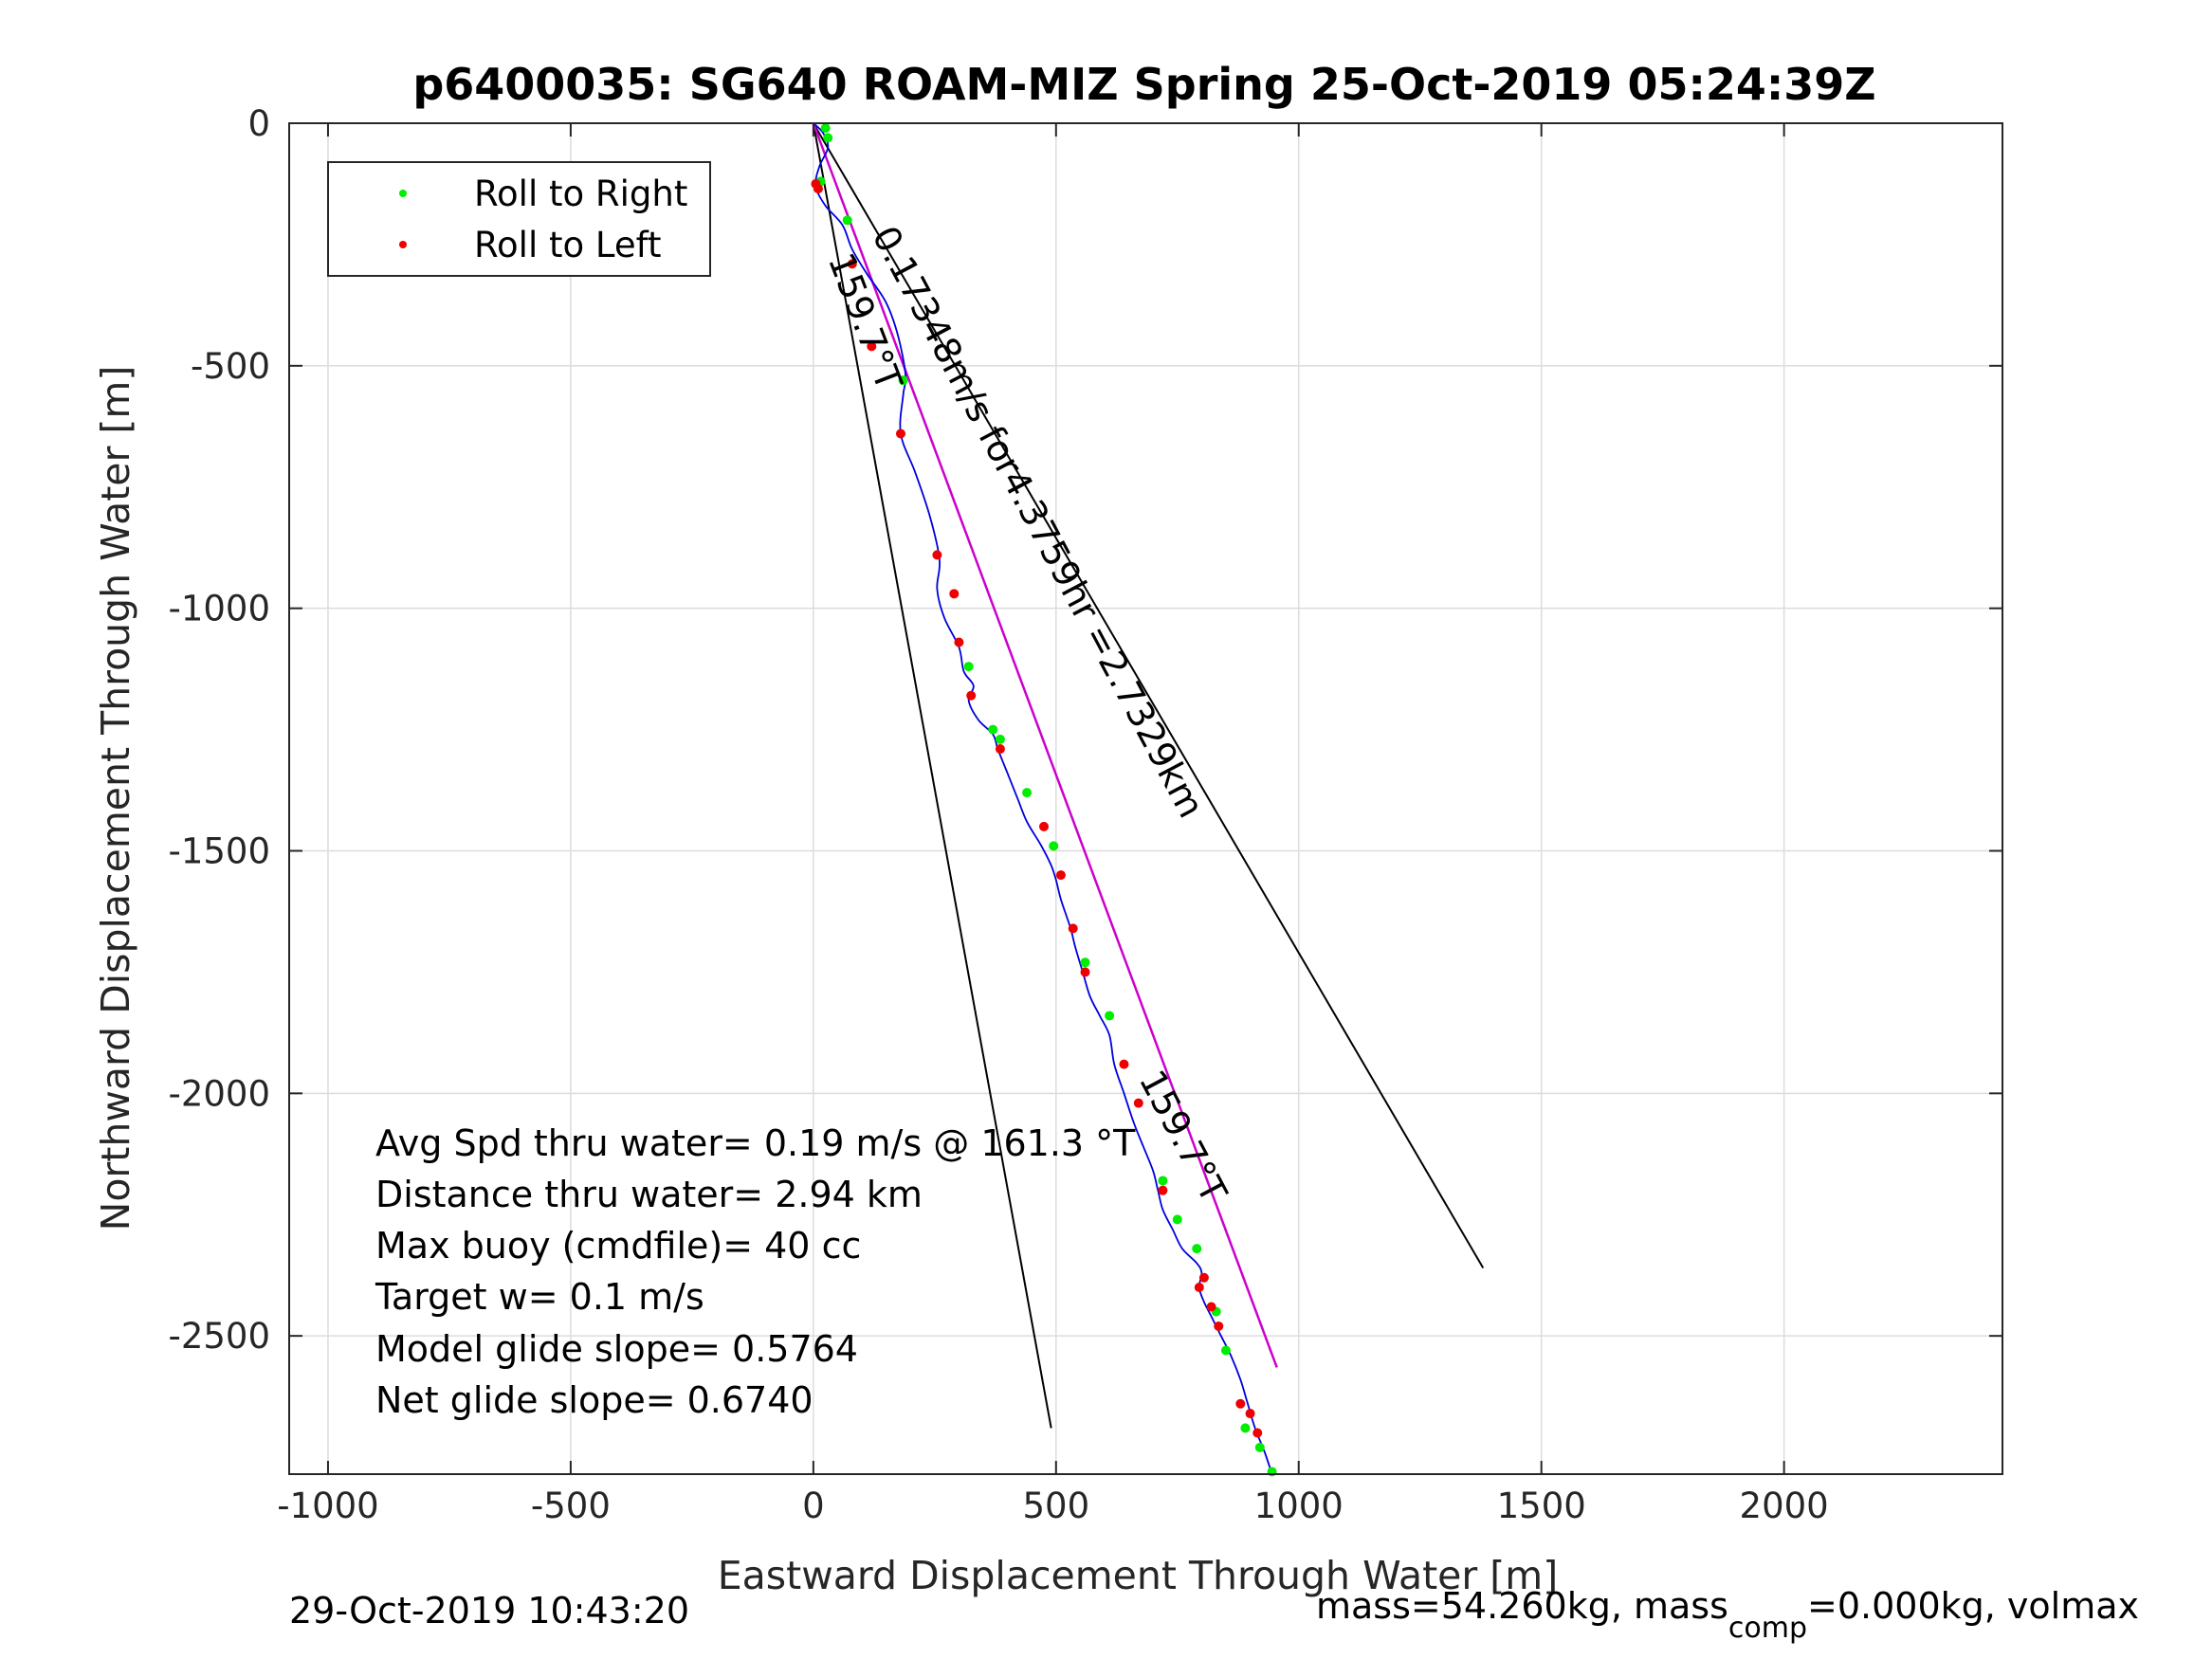  I want to click on y-tick-label: -2000, so click(219, 1093).